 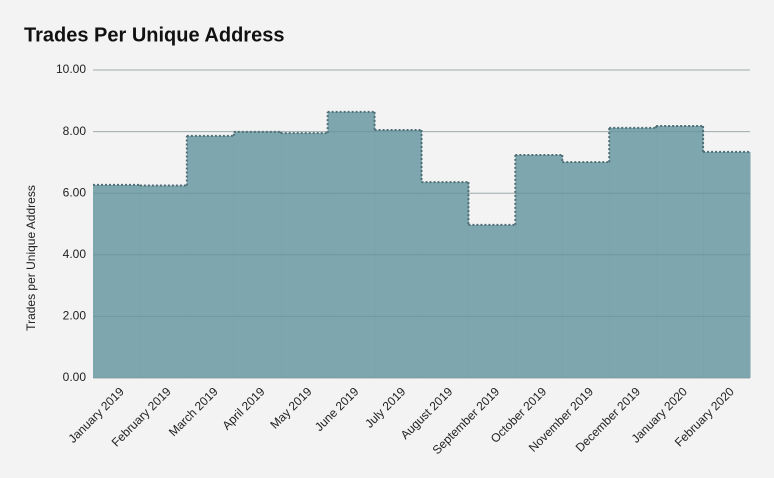 What do you see at coordinates (31, 258) in the screenshot?
I see `y-axis-label: Trades per Unique Address` at bounding box center [31, 258].